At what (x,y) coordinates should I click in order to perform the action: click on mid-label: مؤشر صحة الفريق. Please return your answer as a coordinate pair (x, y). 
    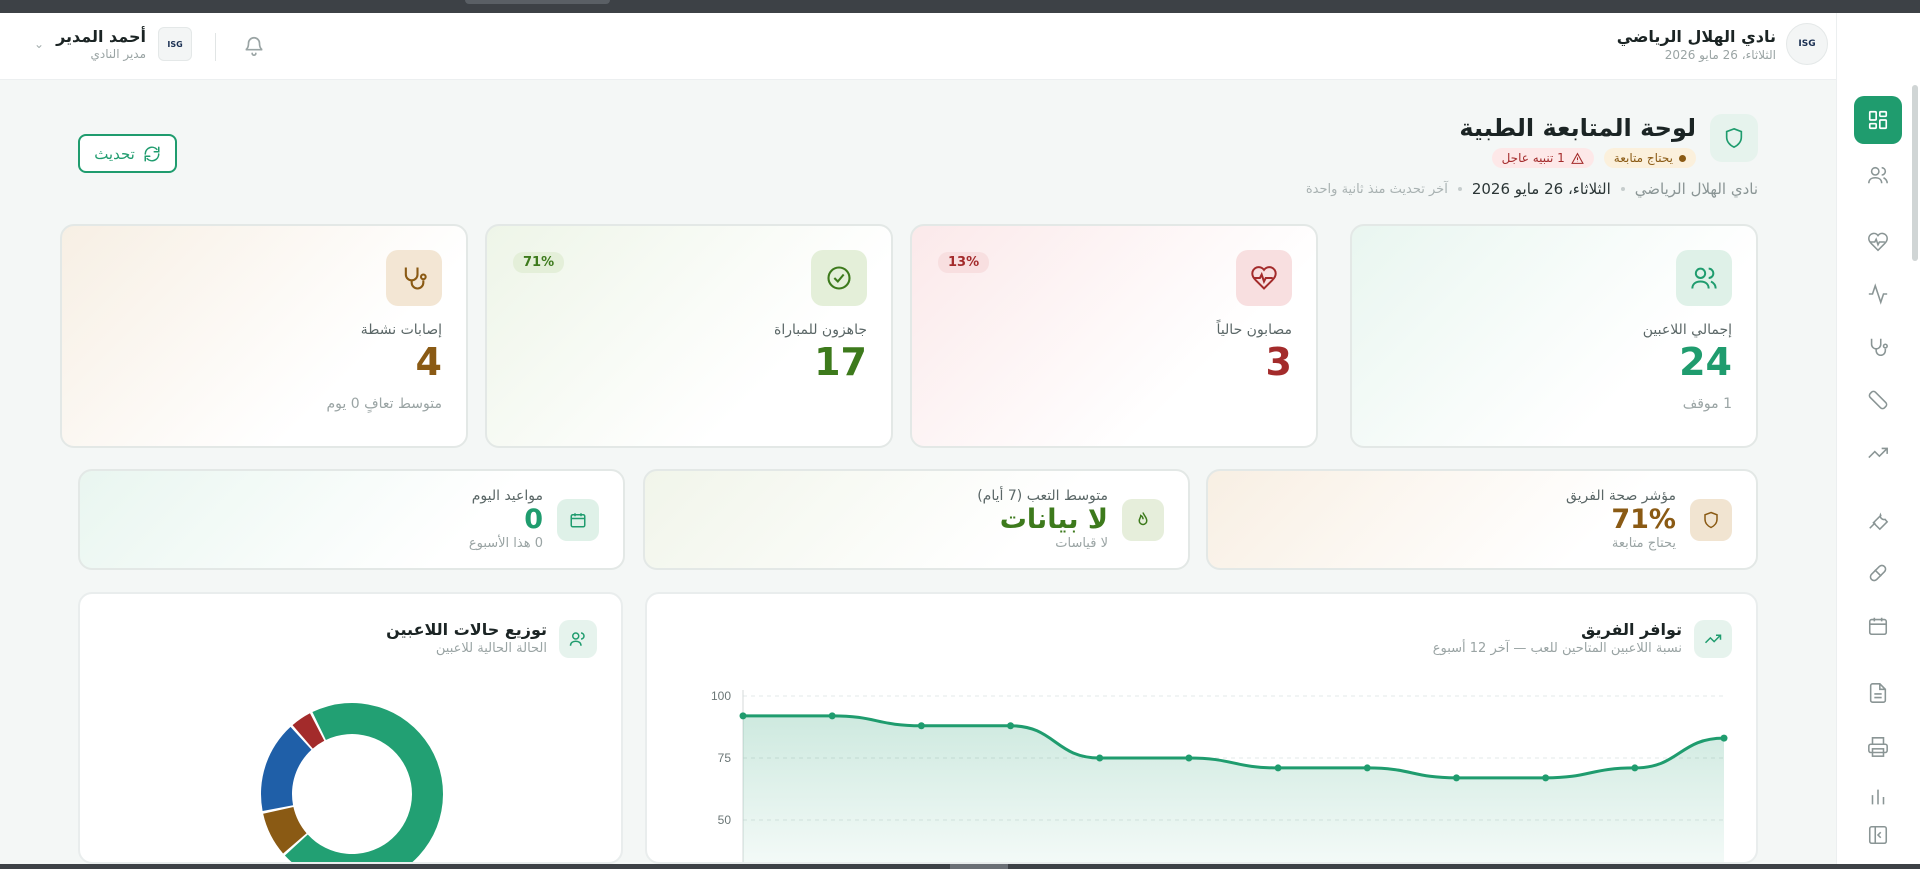
    Looking at the image, I should click on (1620, 496).